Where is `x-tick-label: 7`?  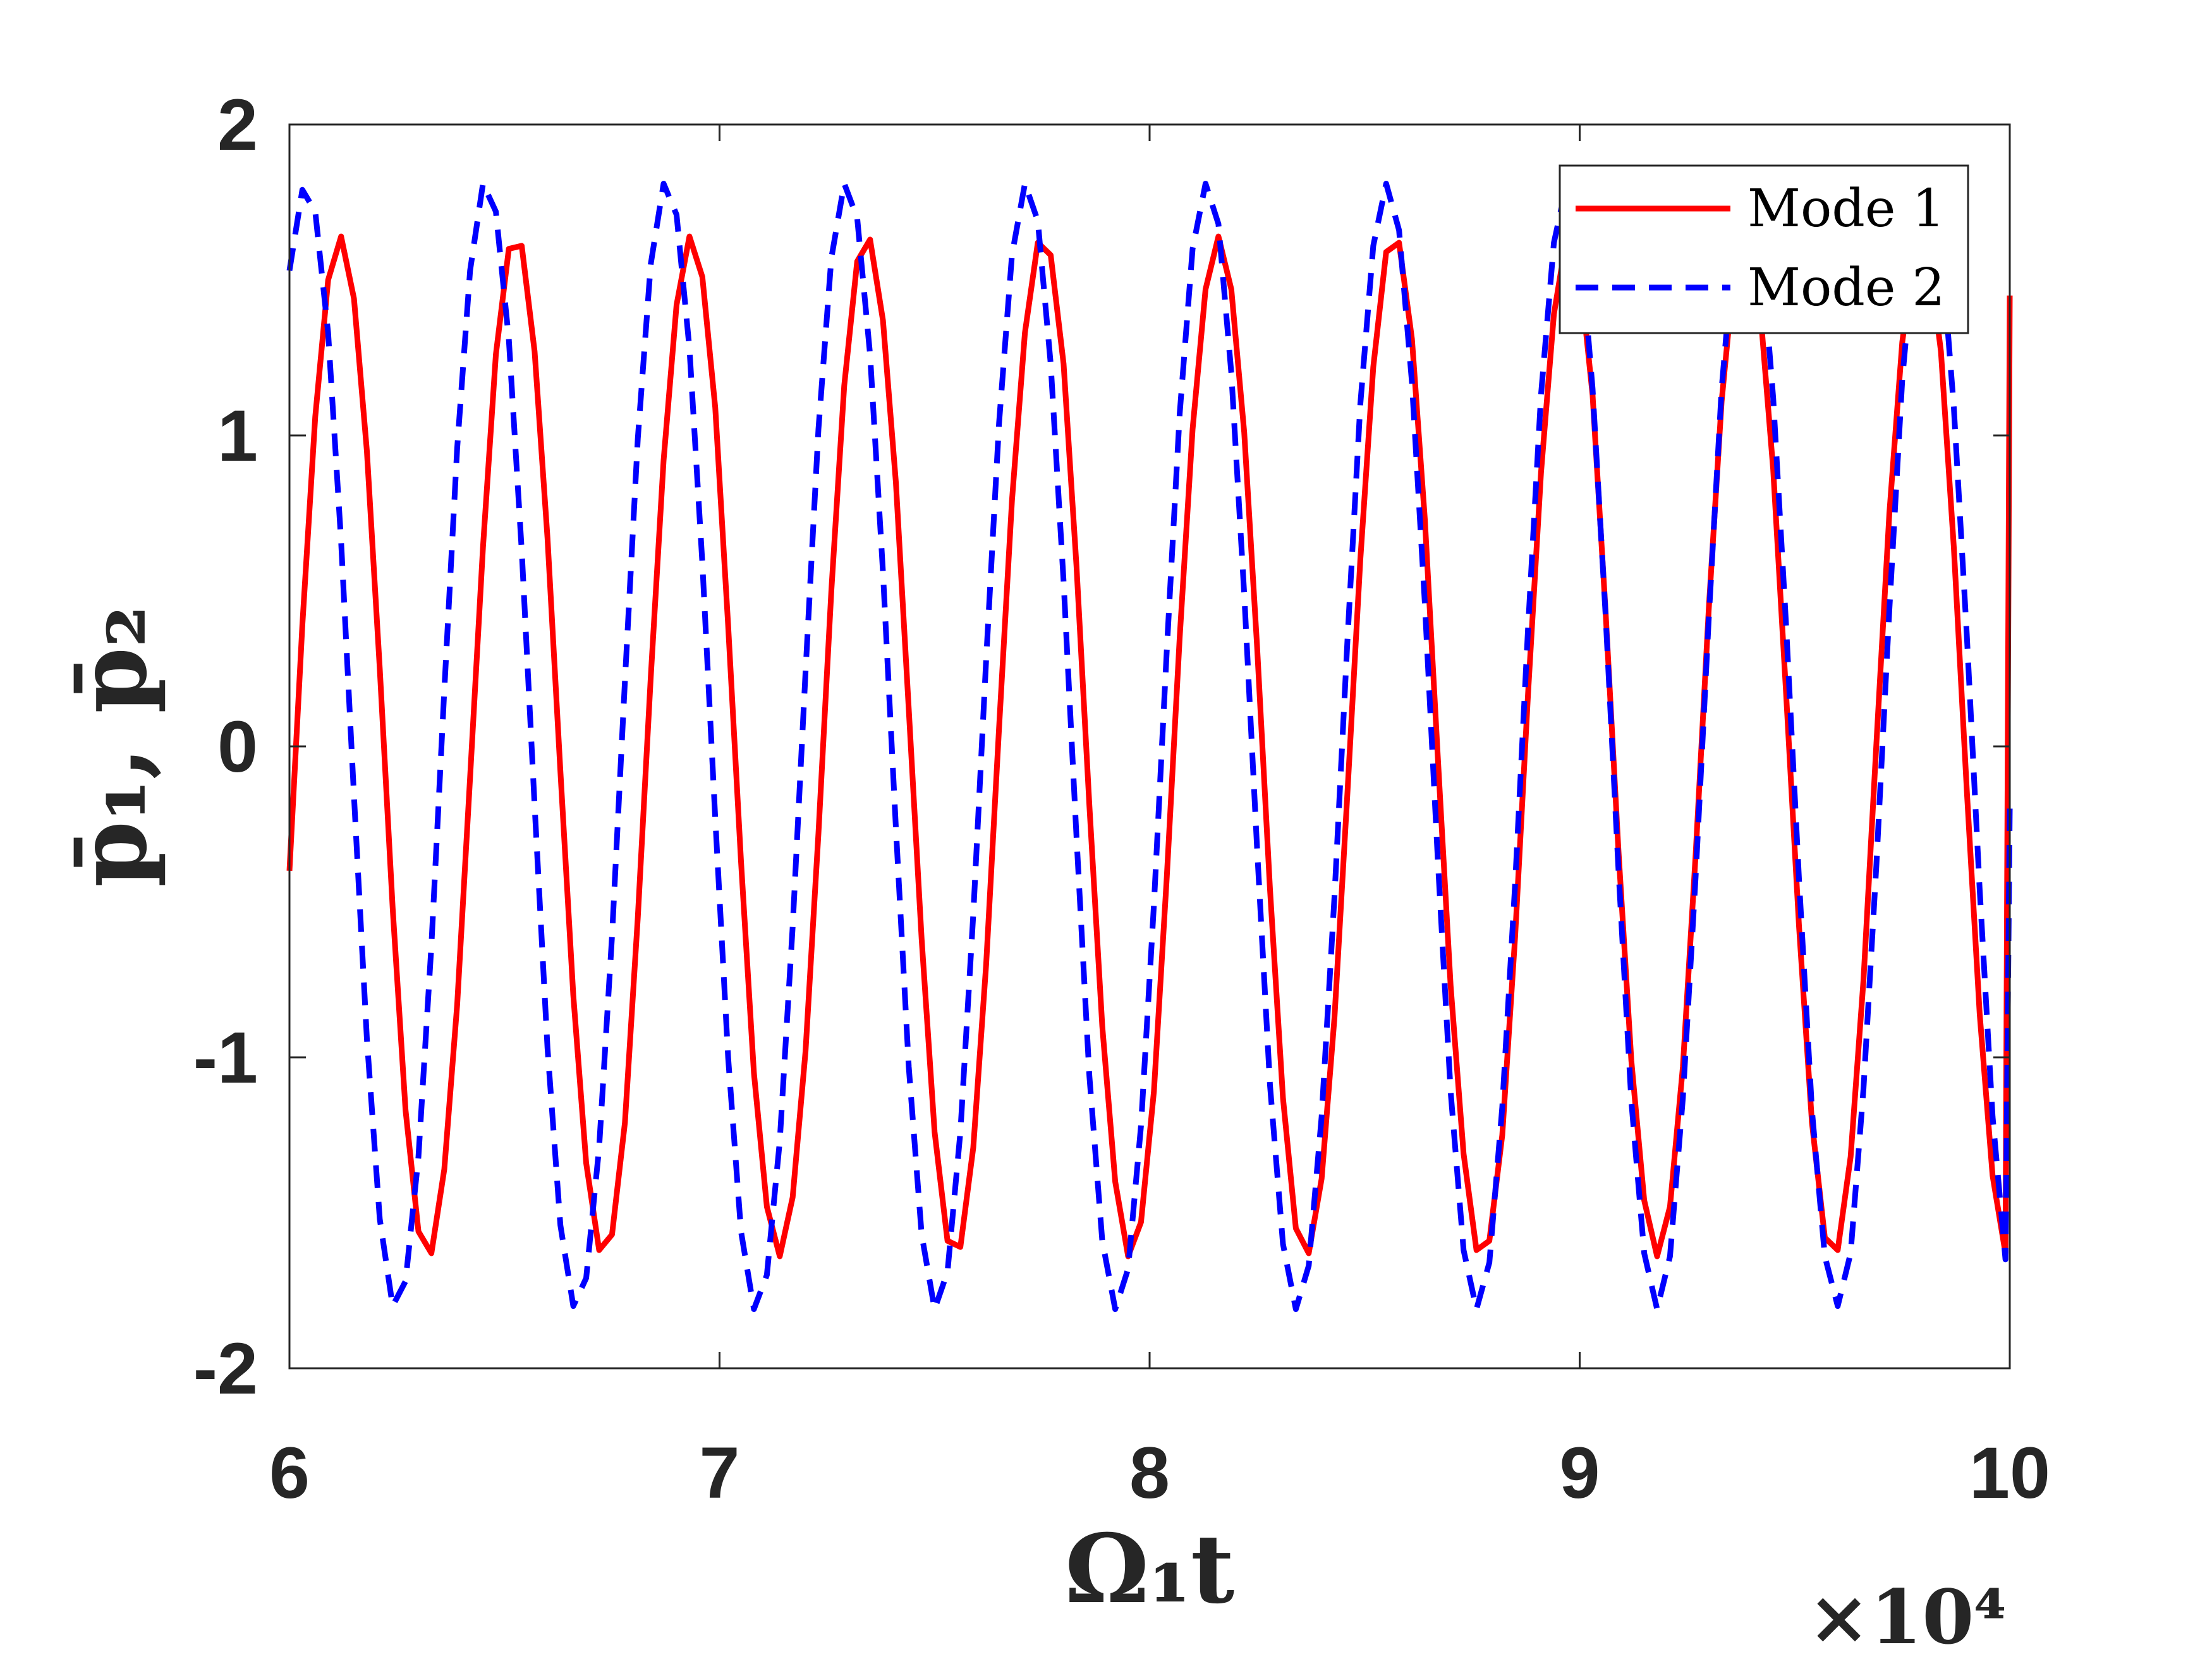
x-tick-label: 7 is located at coordinates (720, 1473).